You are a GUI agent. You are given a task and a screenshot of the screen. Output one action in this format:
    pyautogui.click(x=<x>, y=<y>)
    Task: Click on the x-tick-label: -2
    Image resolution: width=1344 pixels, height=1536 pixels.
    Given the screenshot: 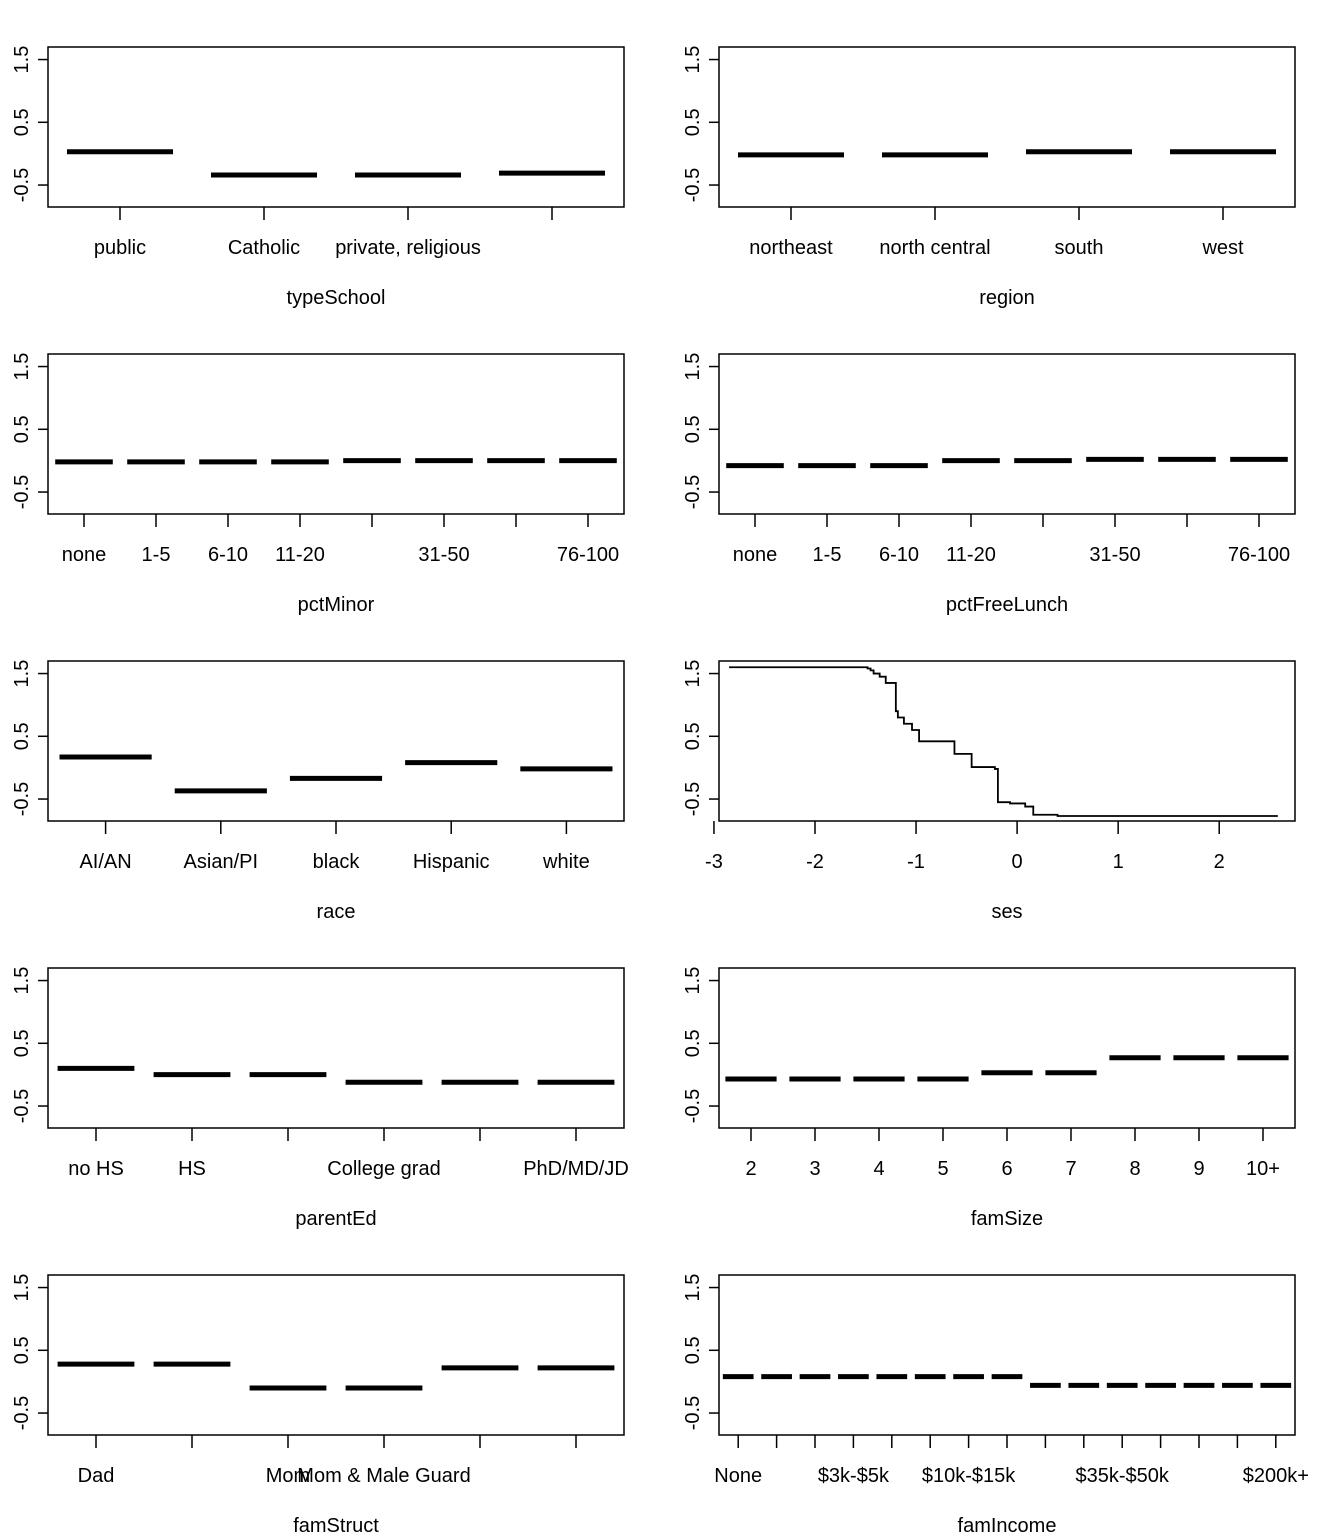 What is the action you would take?
    pyautogui.click(x=815, y=862)
    